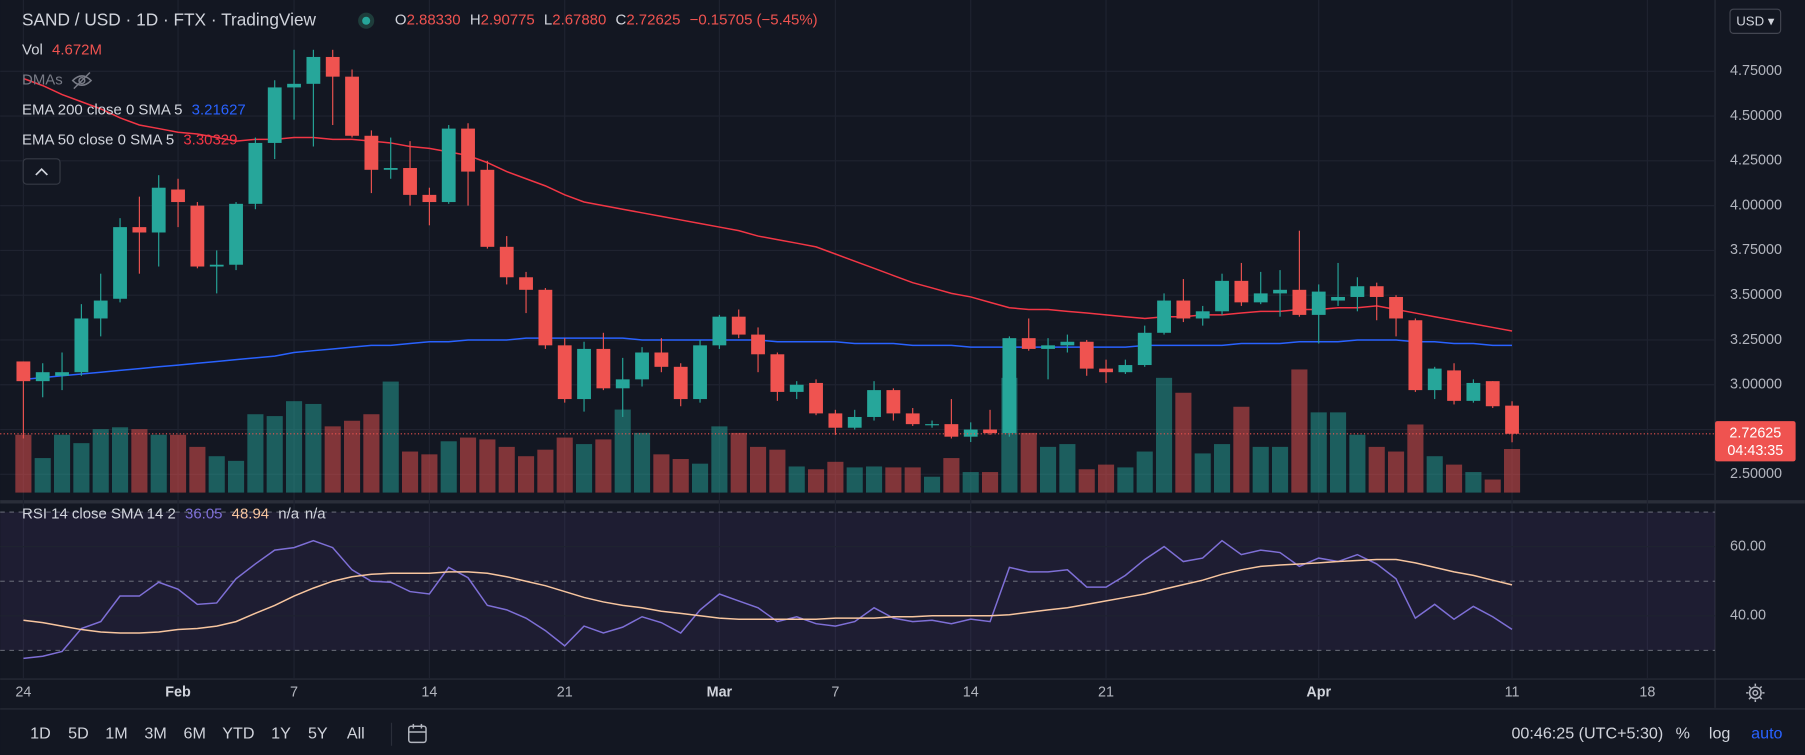  I want to click on ohlc-value: 2.88330, so click(434, 20).